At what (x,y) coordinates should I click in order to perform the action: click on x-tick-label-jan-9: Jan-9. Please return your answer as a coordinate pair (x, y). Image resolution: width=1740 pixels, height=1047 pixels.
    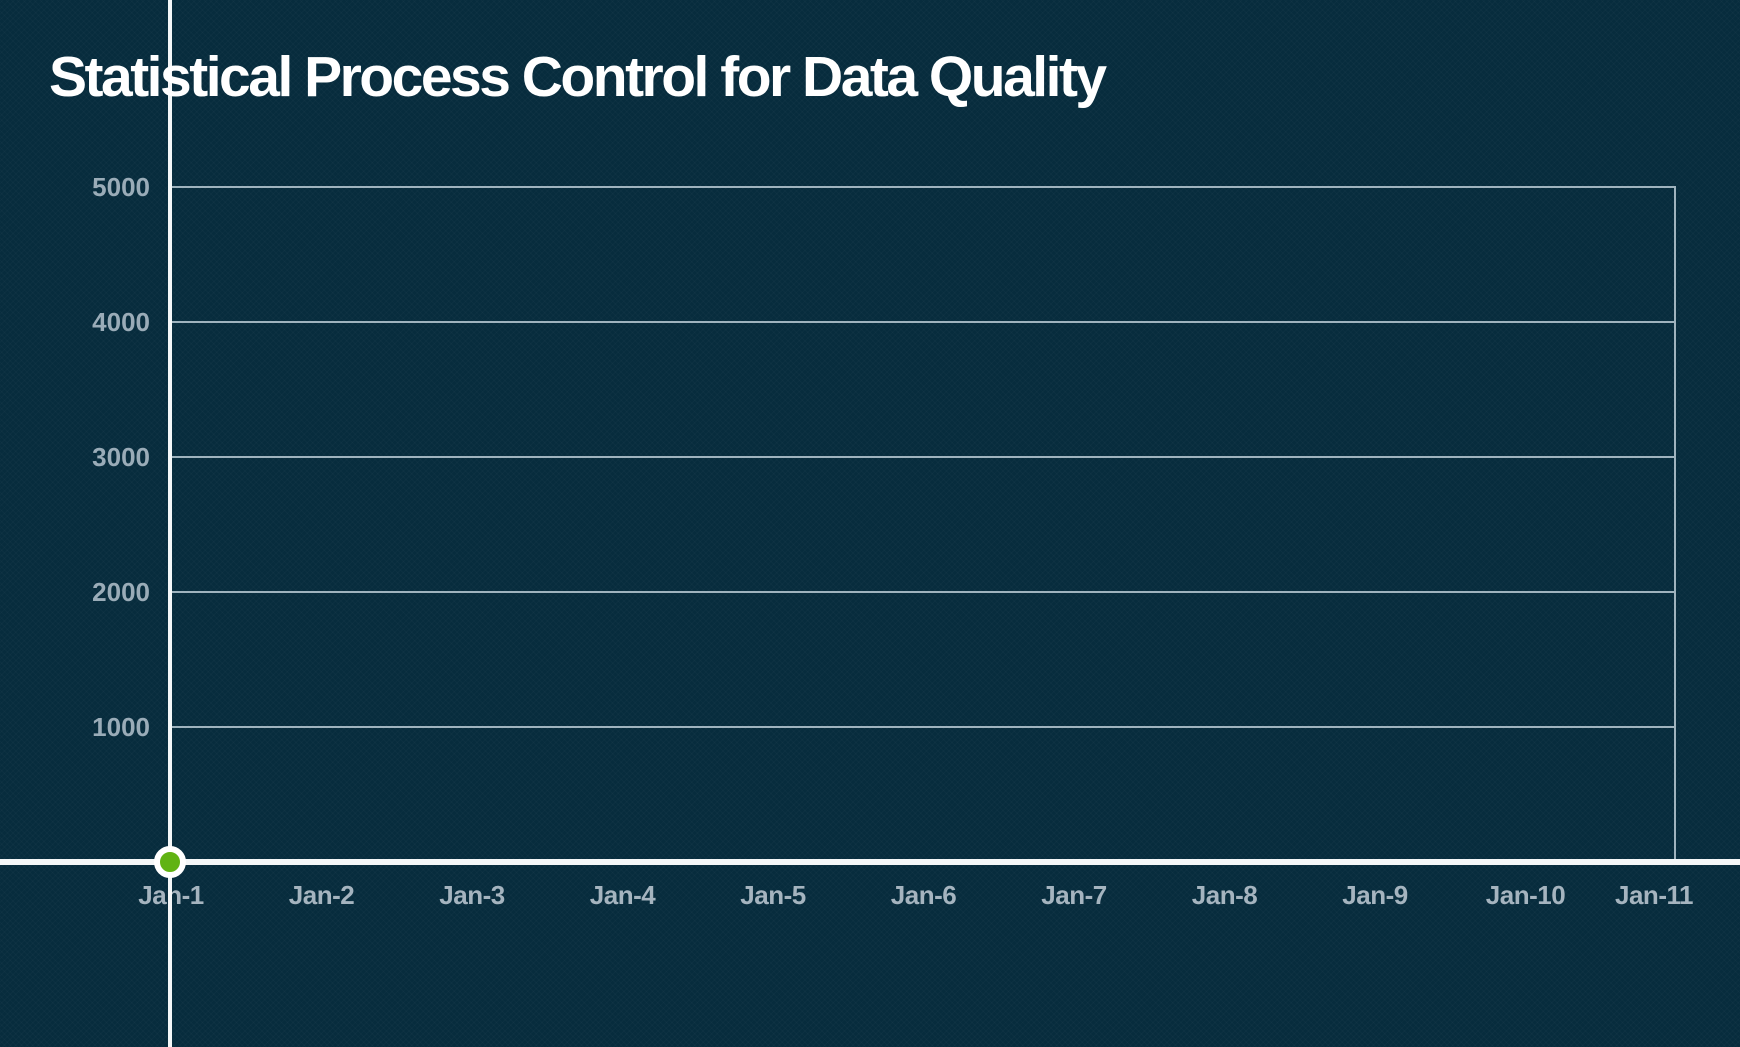
    Looking at the image, I should click on (1375, 895).